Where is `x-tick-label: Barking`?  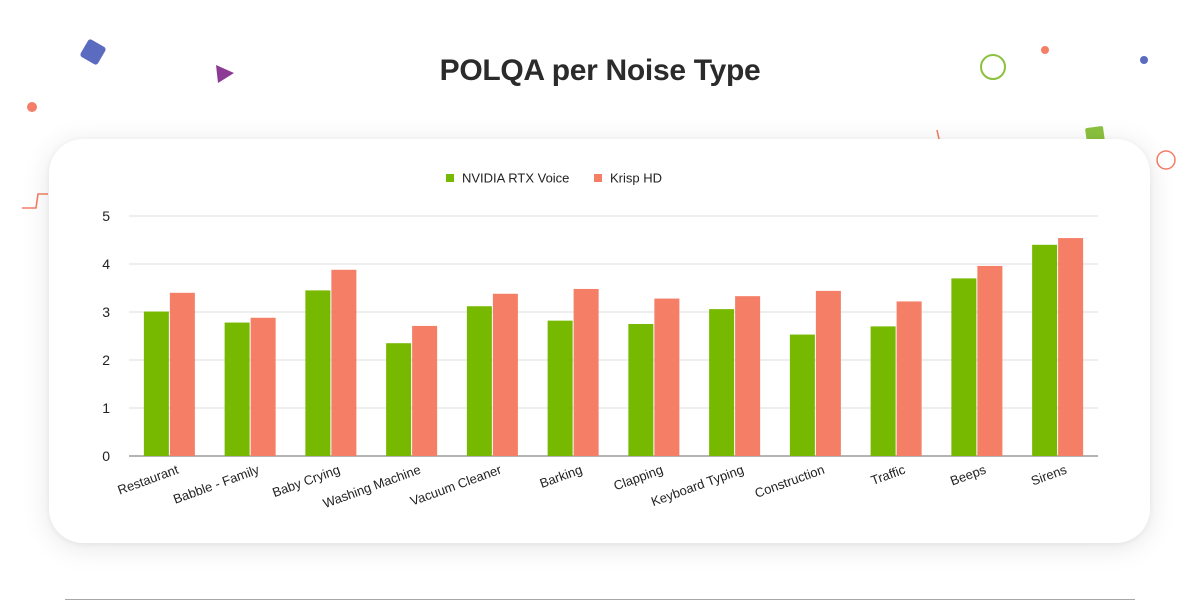 x-tick-label: Barking is located at coordinates (561, 476).